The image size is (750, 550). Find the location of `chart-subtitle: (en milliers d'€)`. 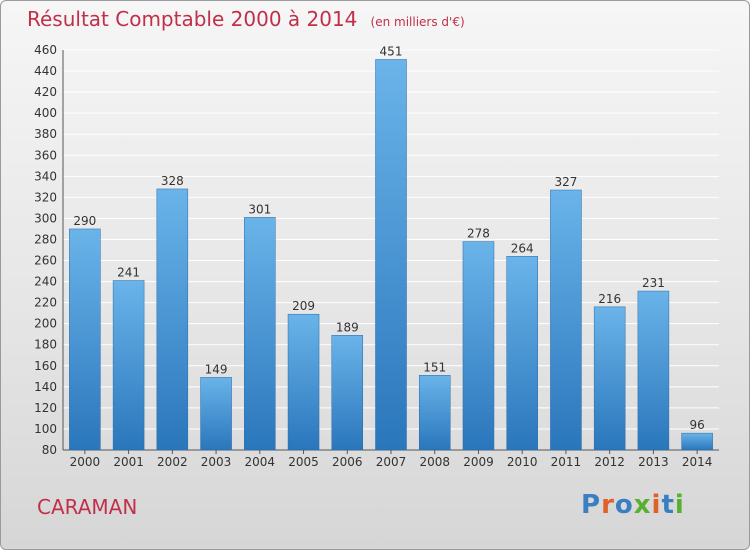

chart-subtitle: (en milliers d'€) is located at coordinates (417, 22).